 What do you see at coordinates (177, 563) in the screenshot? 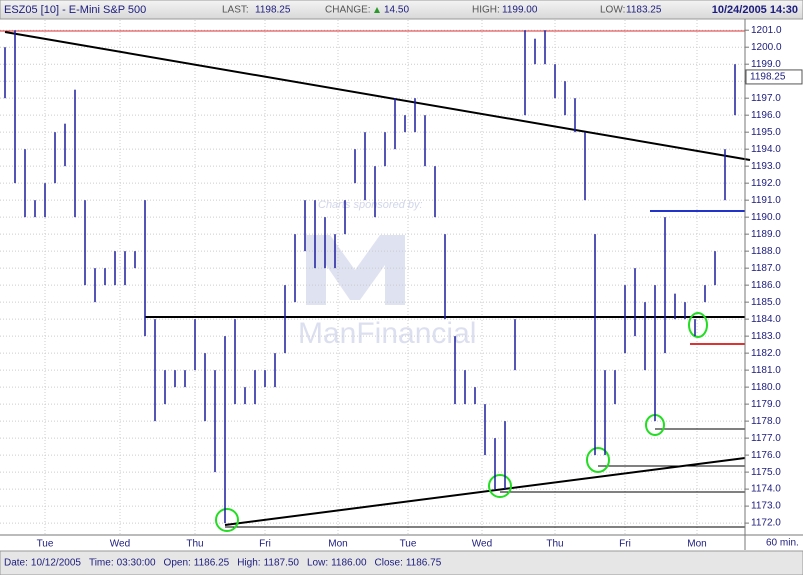
I see `open-label: Open:` at bounding box center [177, 563].